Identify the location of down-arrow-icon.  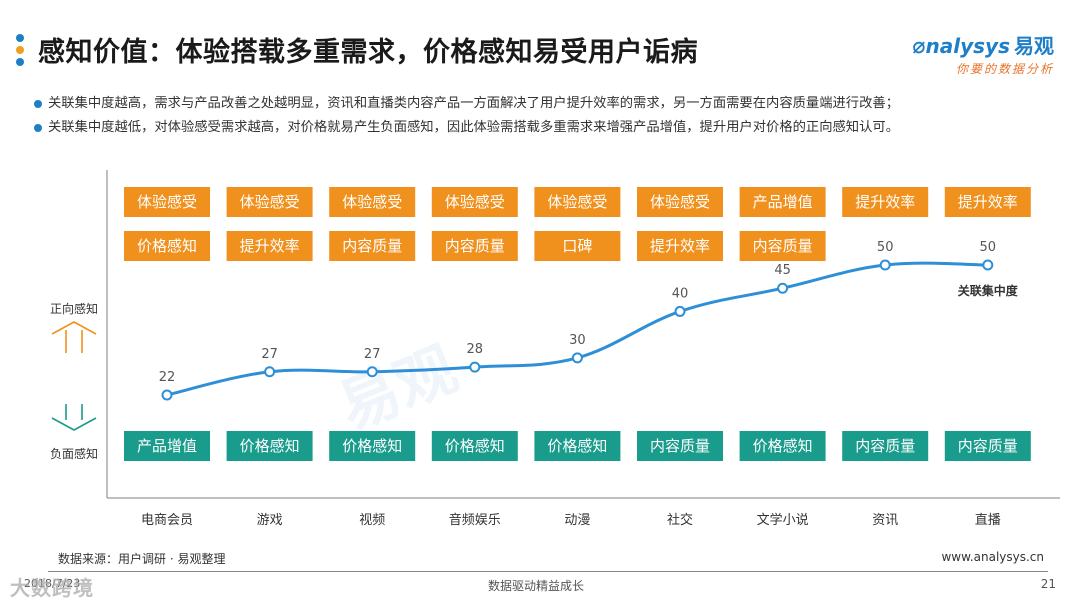
(74, 417).